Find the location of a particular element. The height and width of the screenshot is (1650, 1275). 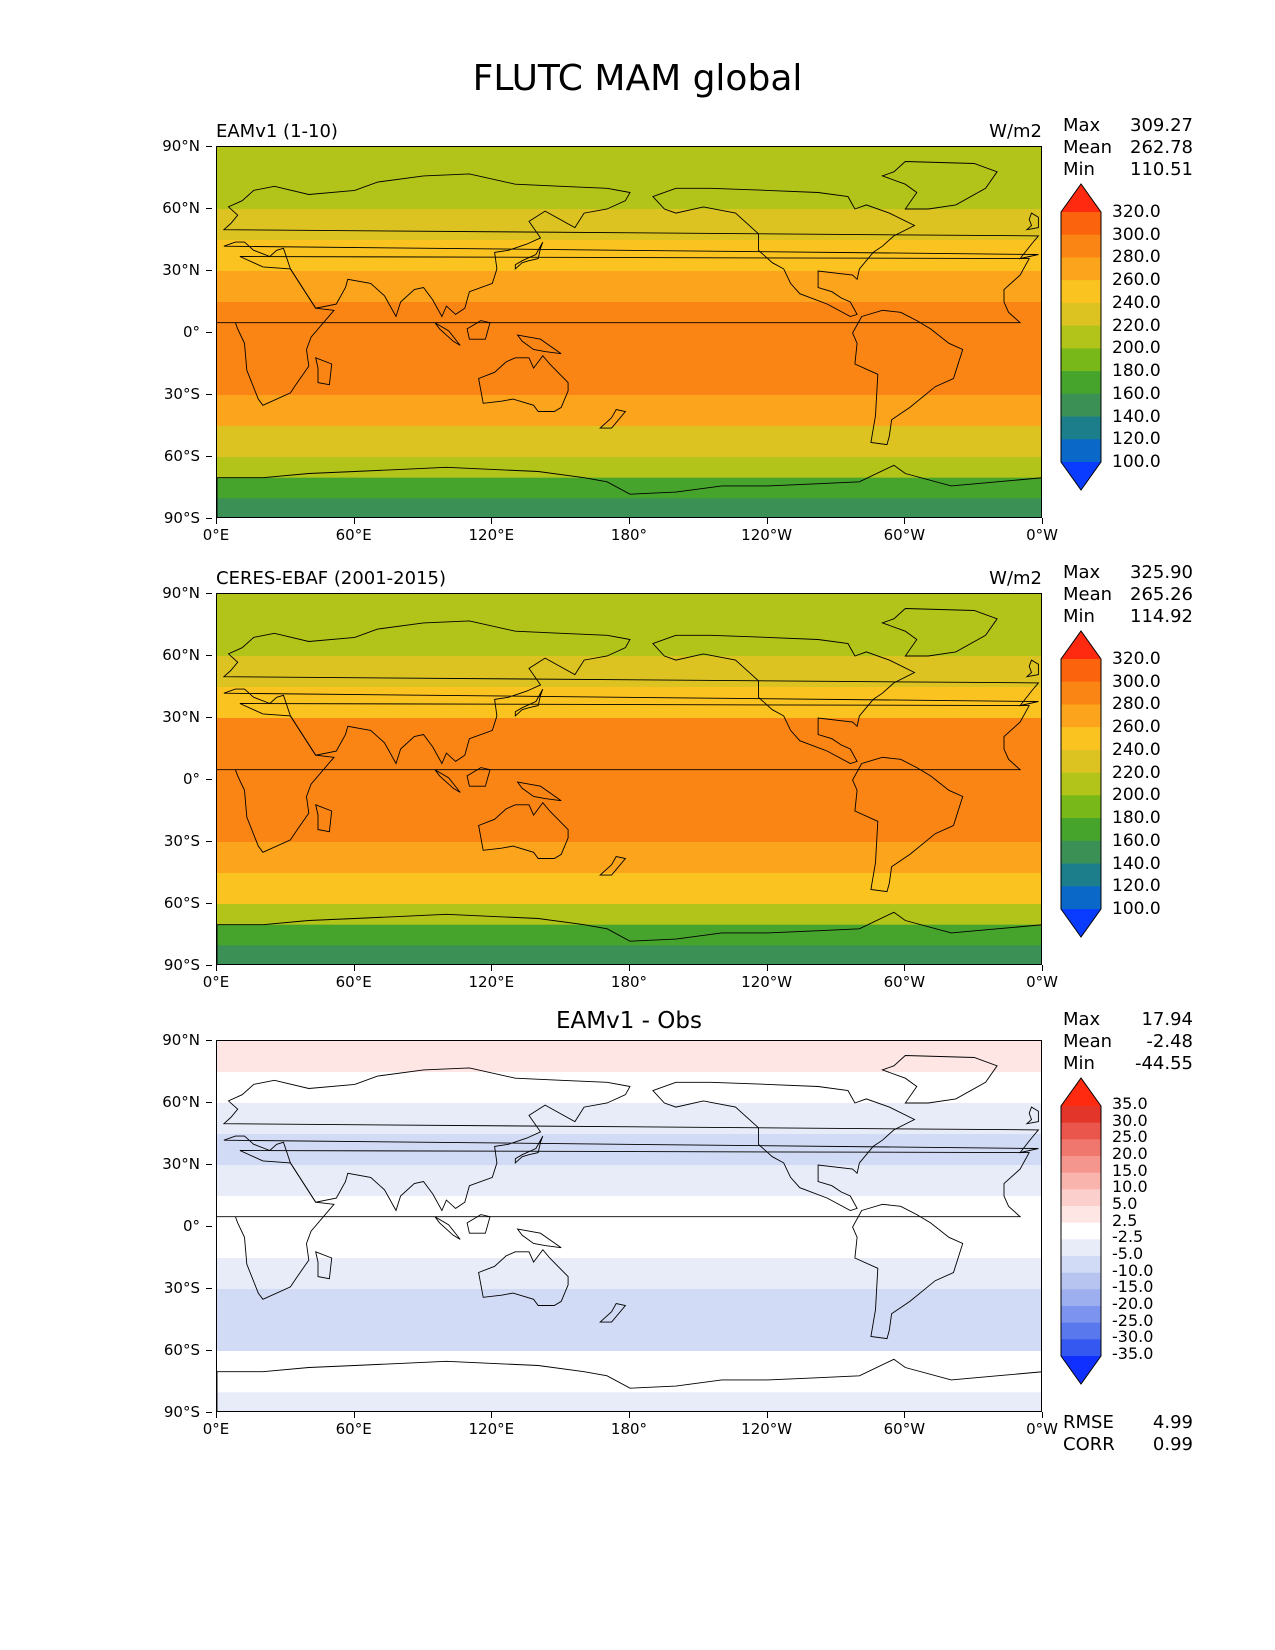

stat-label: Min is located at coordinates (1079, 169).